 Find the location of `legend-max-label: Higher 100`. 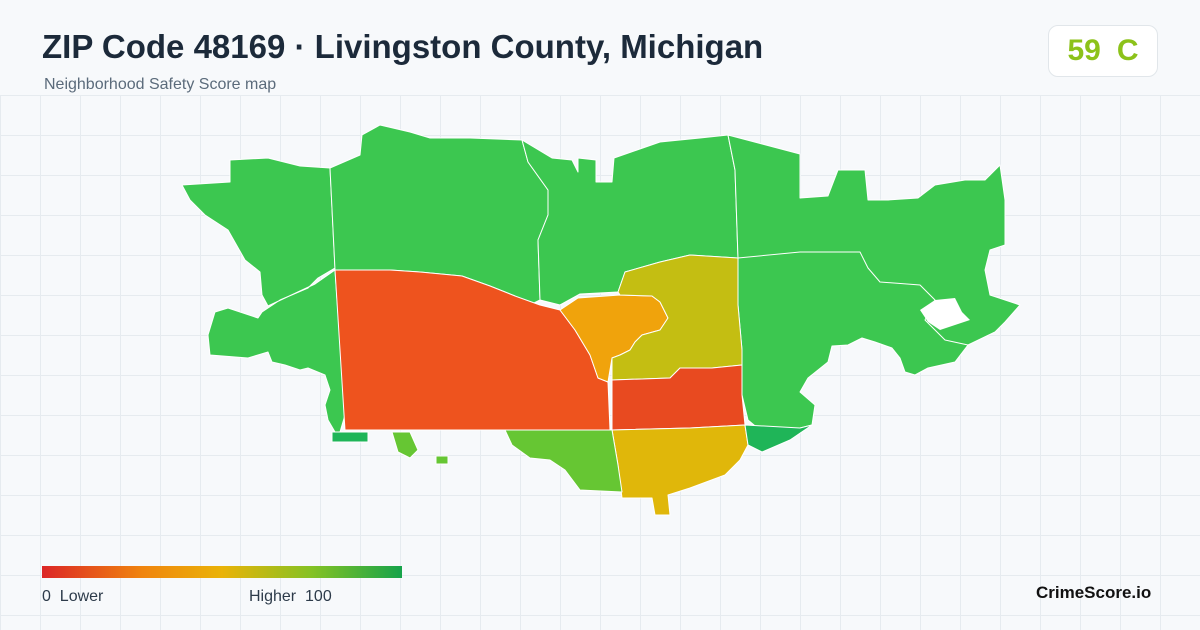

legend-max-label: Higher 100 is located at coordinates (290, 597).